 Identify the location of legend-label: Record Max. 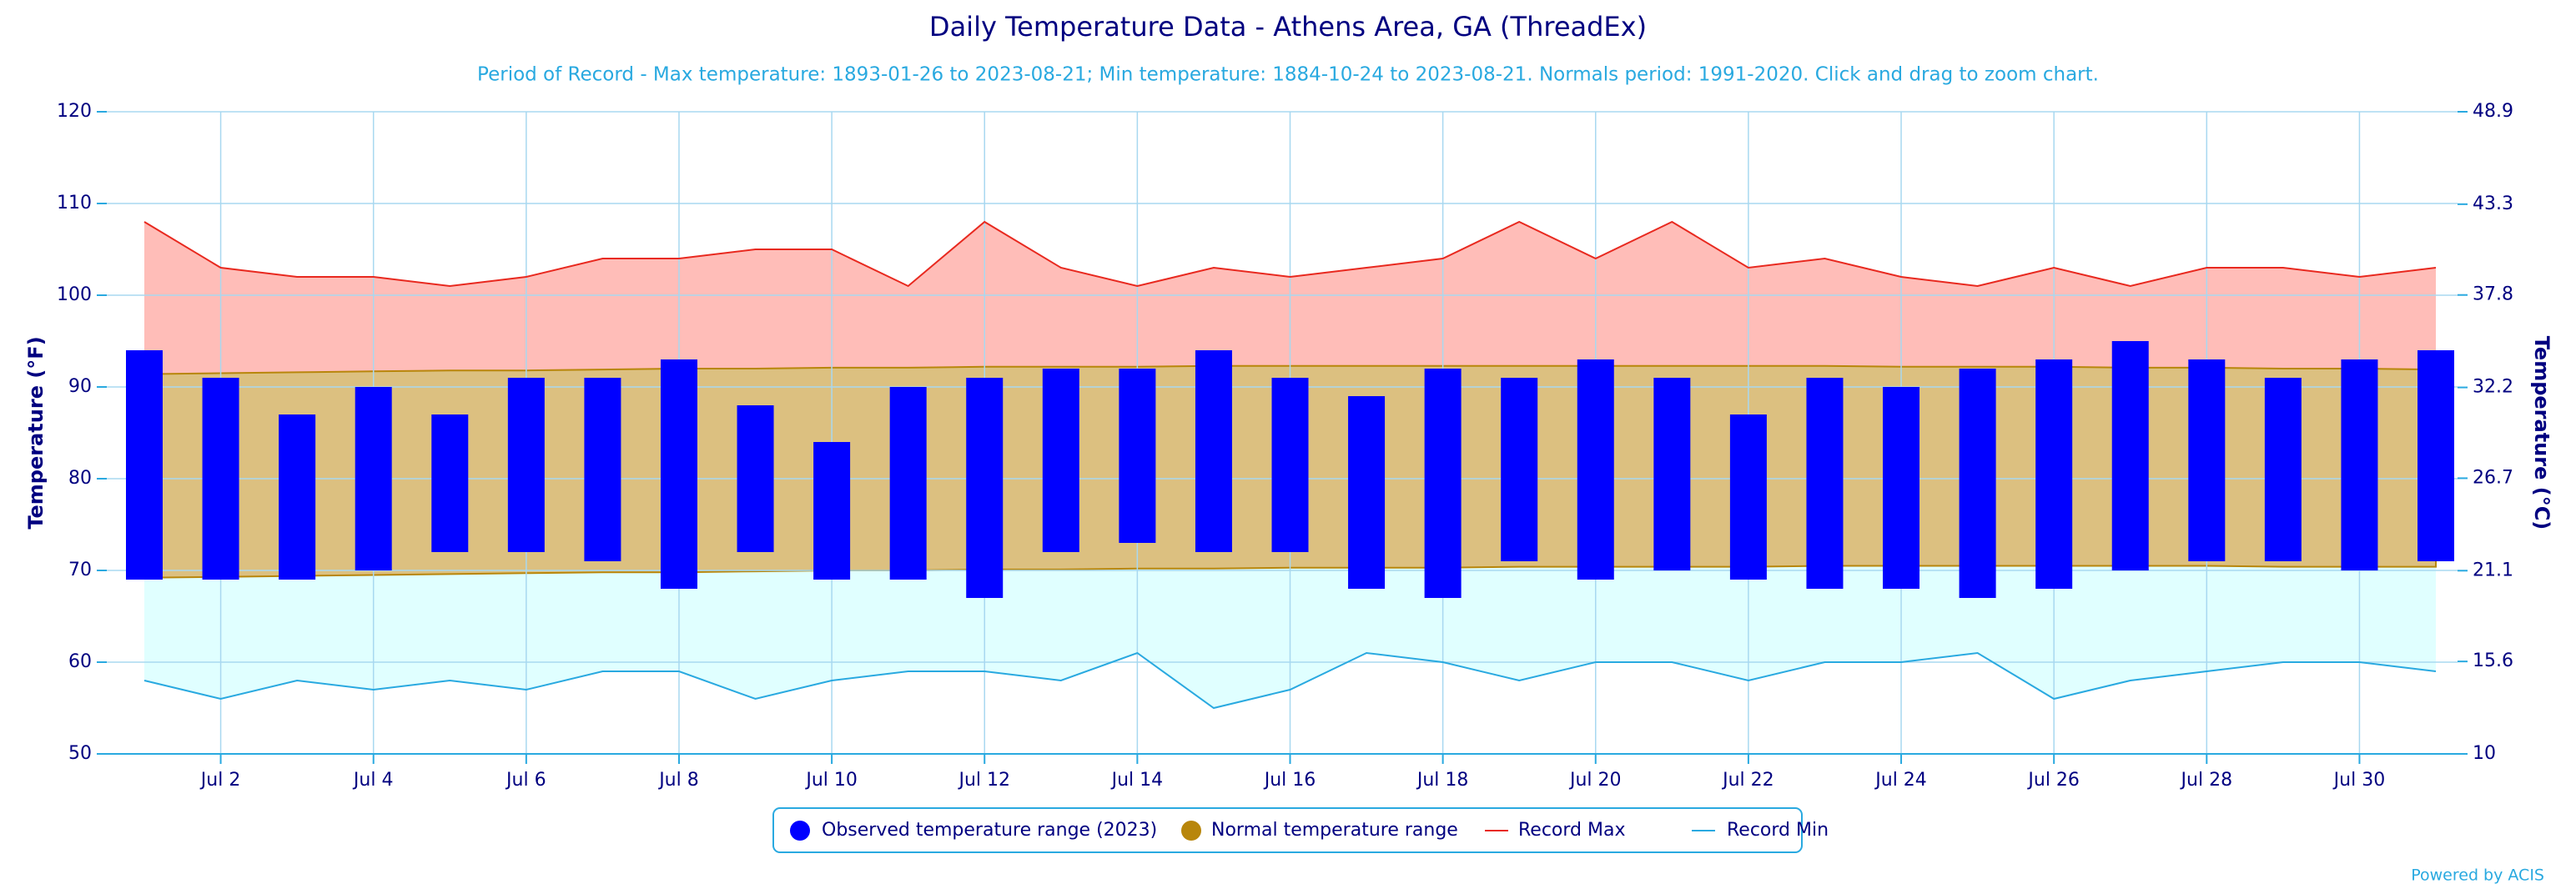
(1572, 830).